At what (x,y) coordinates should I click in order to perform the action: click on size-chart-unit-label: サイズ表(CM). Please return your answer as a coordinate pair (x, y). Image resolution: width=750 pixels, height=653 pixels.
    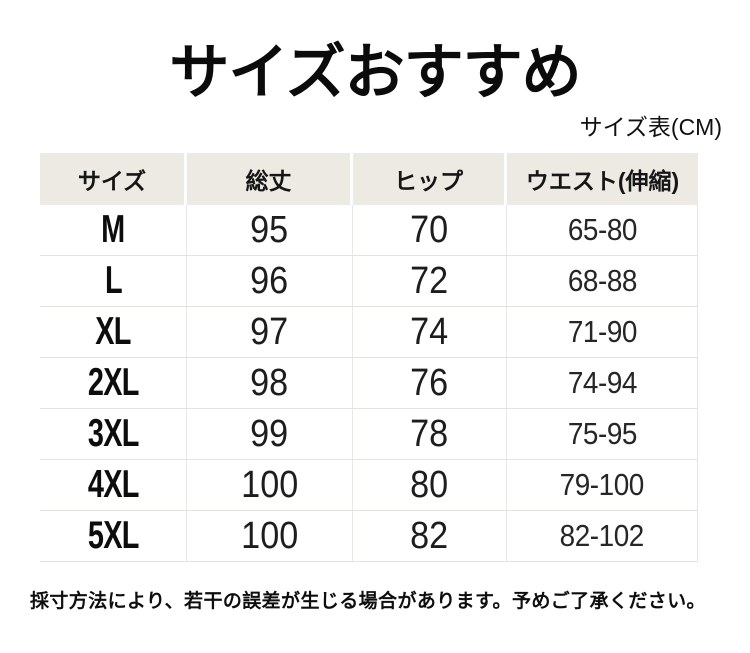
    Looking at the image, I should click on (650, 127).